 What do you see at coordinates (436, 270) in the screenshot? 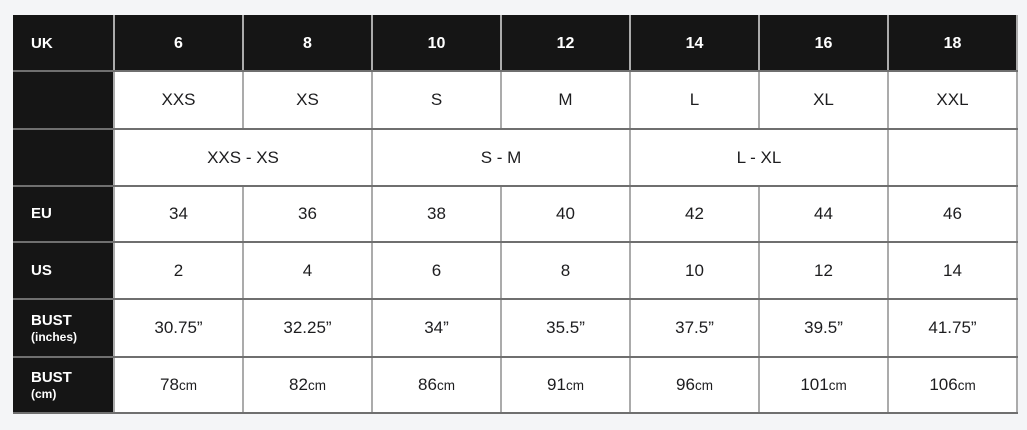
I see `us-size-cell: 6` at bounding box center [436, 270].